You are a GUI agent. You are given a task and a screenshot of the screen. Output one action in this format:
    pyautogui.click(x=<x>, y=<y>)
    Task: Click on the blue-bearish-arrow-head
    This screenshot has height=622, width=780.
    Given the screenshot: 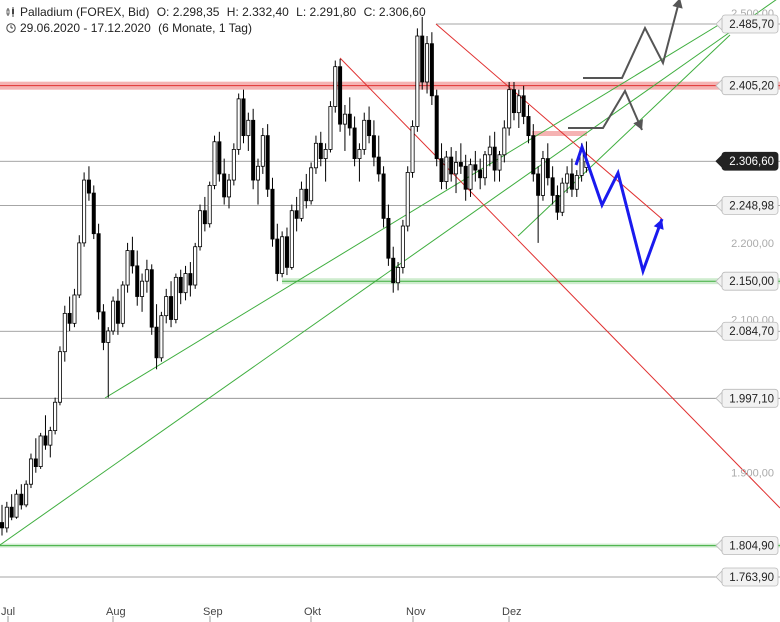 What is the action you would take?
    pyautogui.click(x=658, y=224)
    